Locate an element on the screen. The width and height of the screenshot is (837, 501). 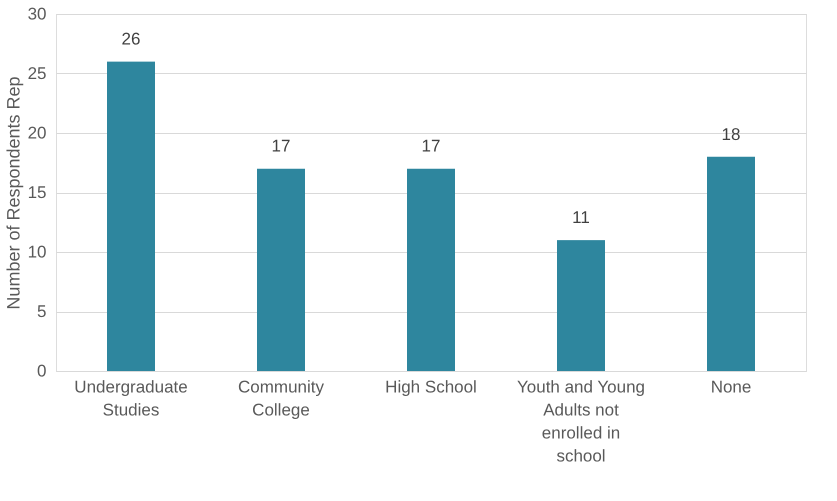
x-tick-label: High School is located at coordinates (431, 387).